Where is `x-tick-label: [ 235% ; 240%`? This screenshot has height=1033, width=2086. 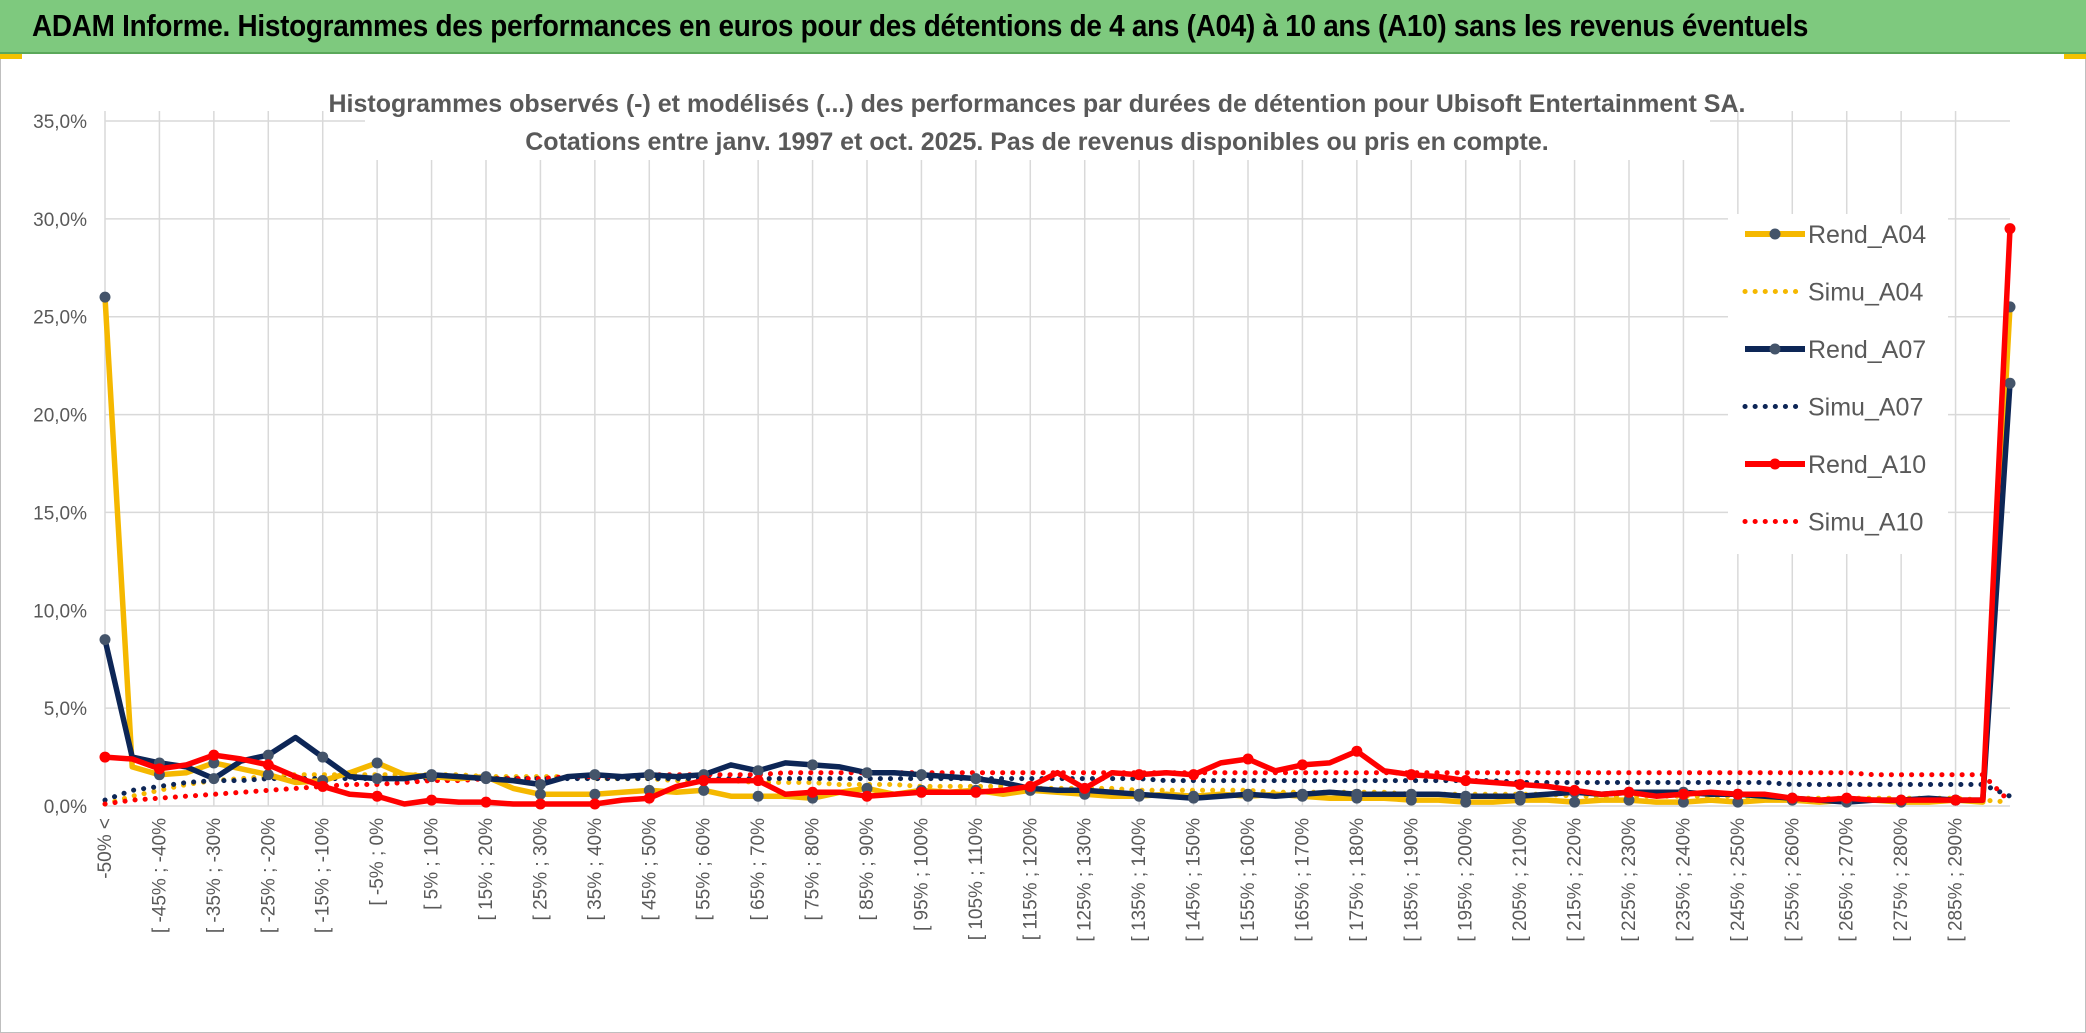 x-tick-label: [ 235% ; 240% is located at coordinates (1683, 880).